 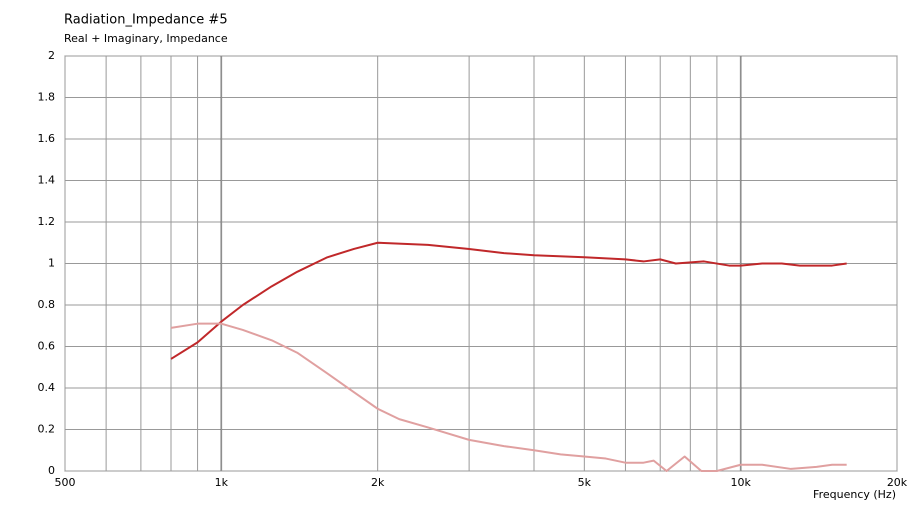 I want to click on y-tick-label: 1.8, so click(x=47, y=97).